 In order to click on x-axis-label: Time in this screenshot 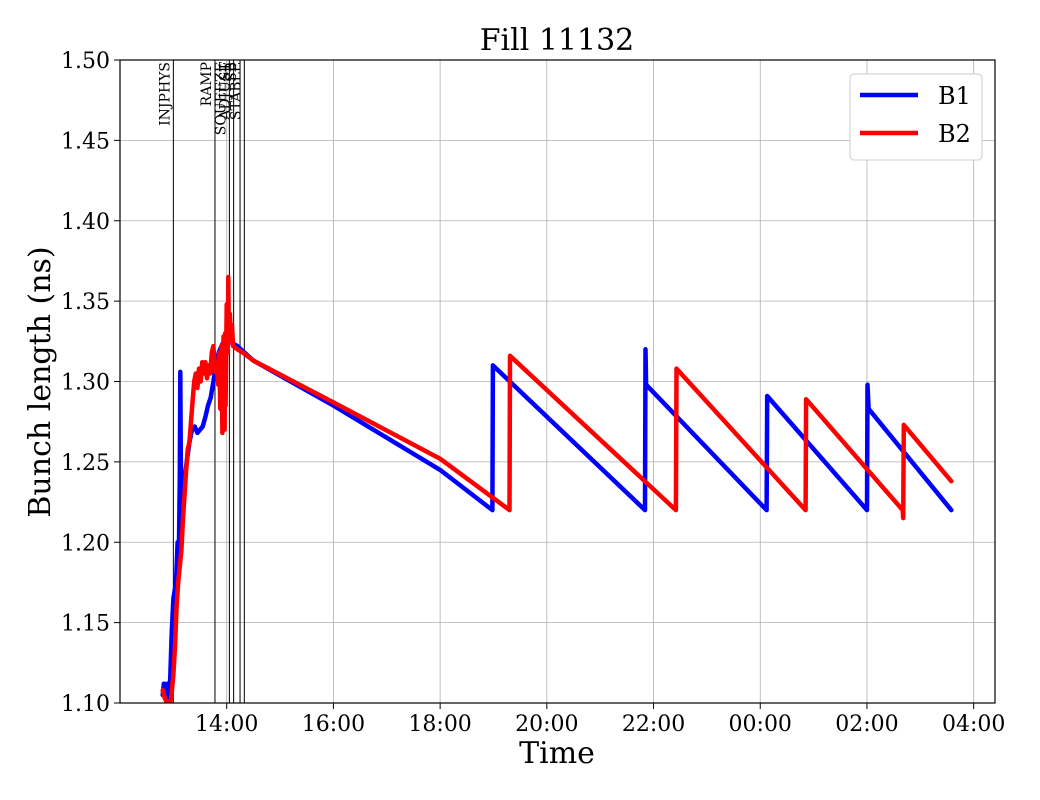, I will do `click(557, 753)`.